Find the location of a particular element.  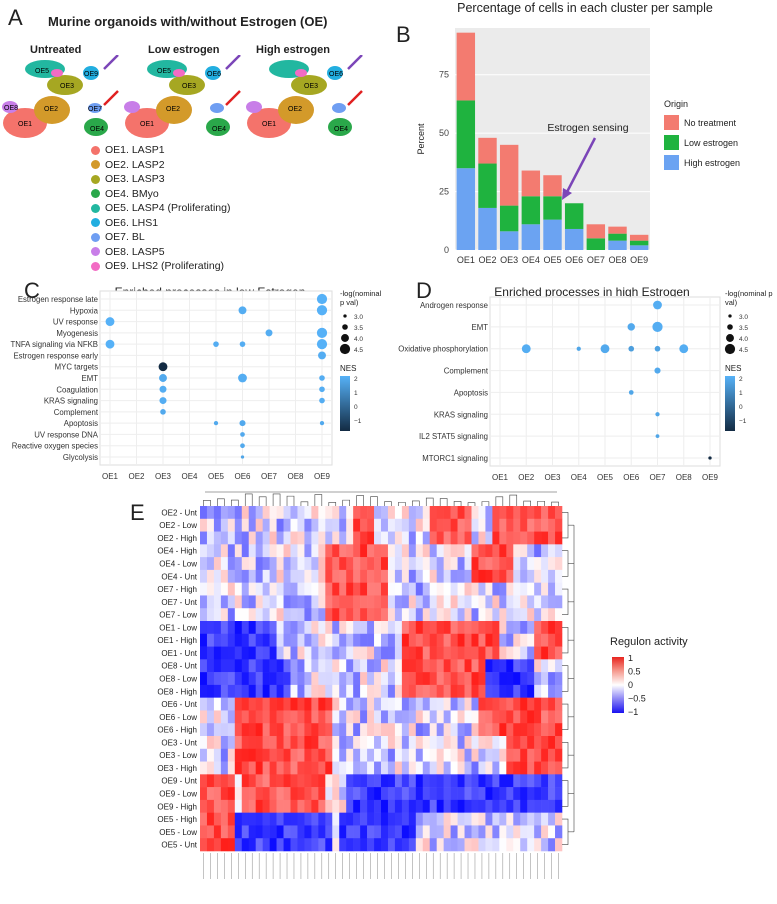

y-axis-label: Percent is located at coordinates (421, 139).